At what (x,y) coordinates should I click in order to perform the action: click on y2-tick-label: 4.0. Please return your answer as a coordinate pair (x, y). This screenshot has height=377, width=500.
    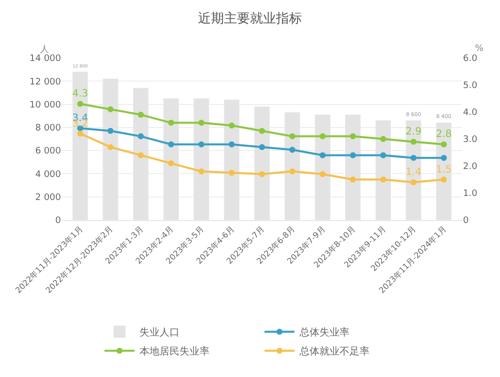
    Looking at the image, I should click on (470, 113).